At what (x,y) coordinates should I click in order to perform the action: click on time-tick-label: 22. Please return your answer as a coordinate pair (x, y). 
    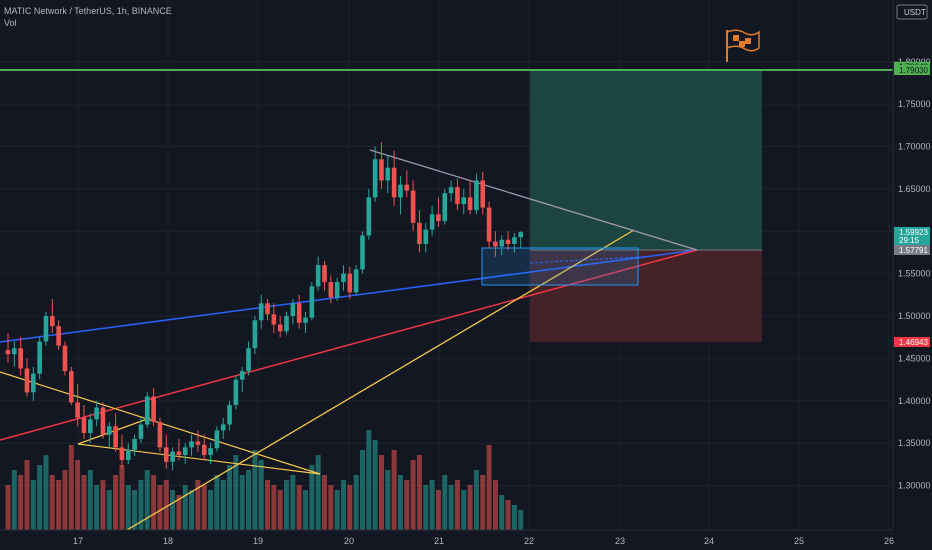
    Looking at the image, I should click on (529, 541).